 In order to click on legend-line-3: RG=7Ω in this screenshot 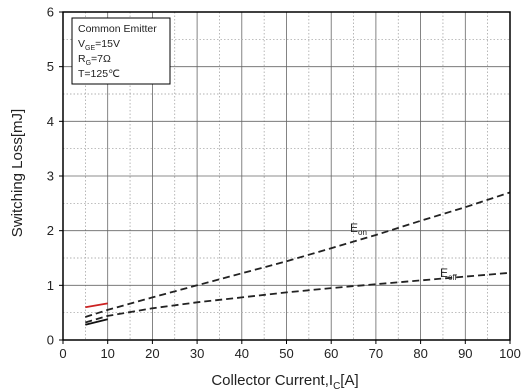, I will do `click(94, 60)`.